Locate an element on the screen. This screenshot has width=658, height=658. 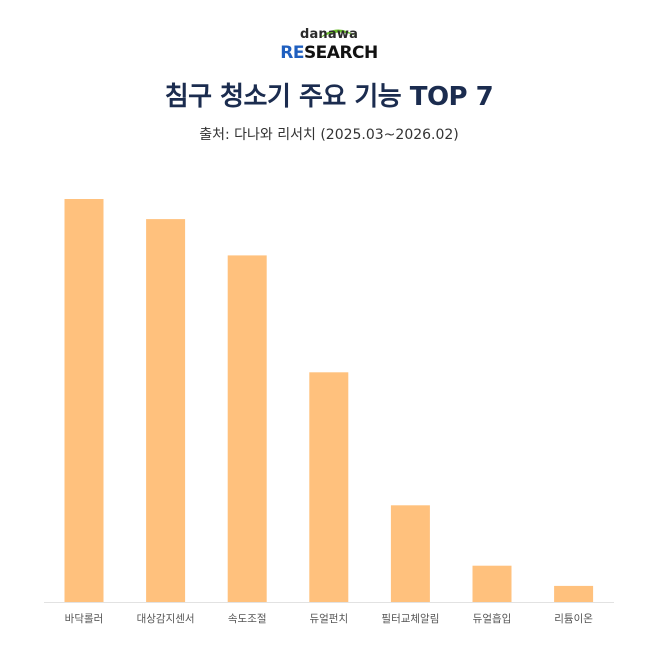
x-tick-label-4: 듀얼펀치 is located at coordinates (328, 619).